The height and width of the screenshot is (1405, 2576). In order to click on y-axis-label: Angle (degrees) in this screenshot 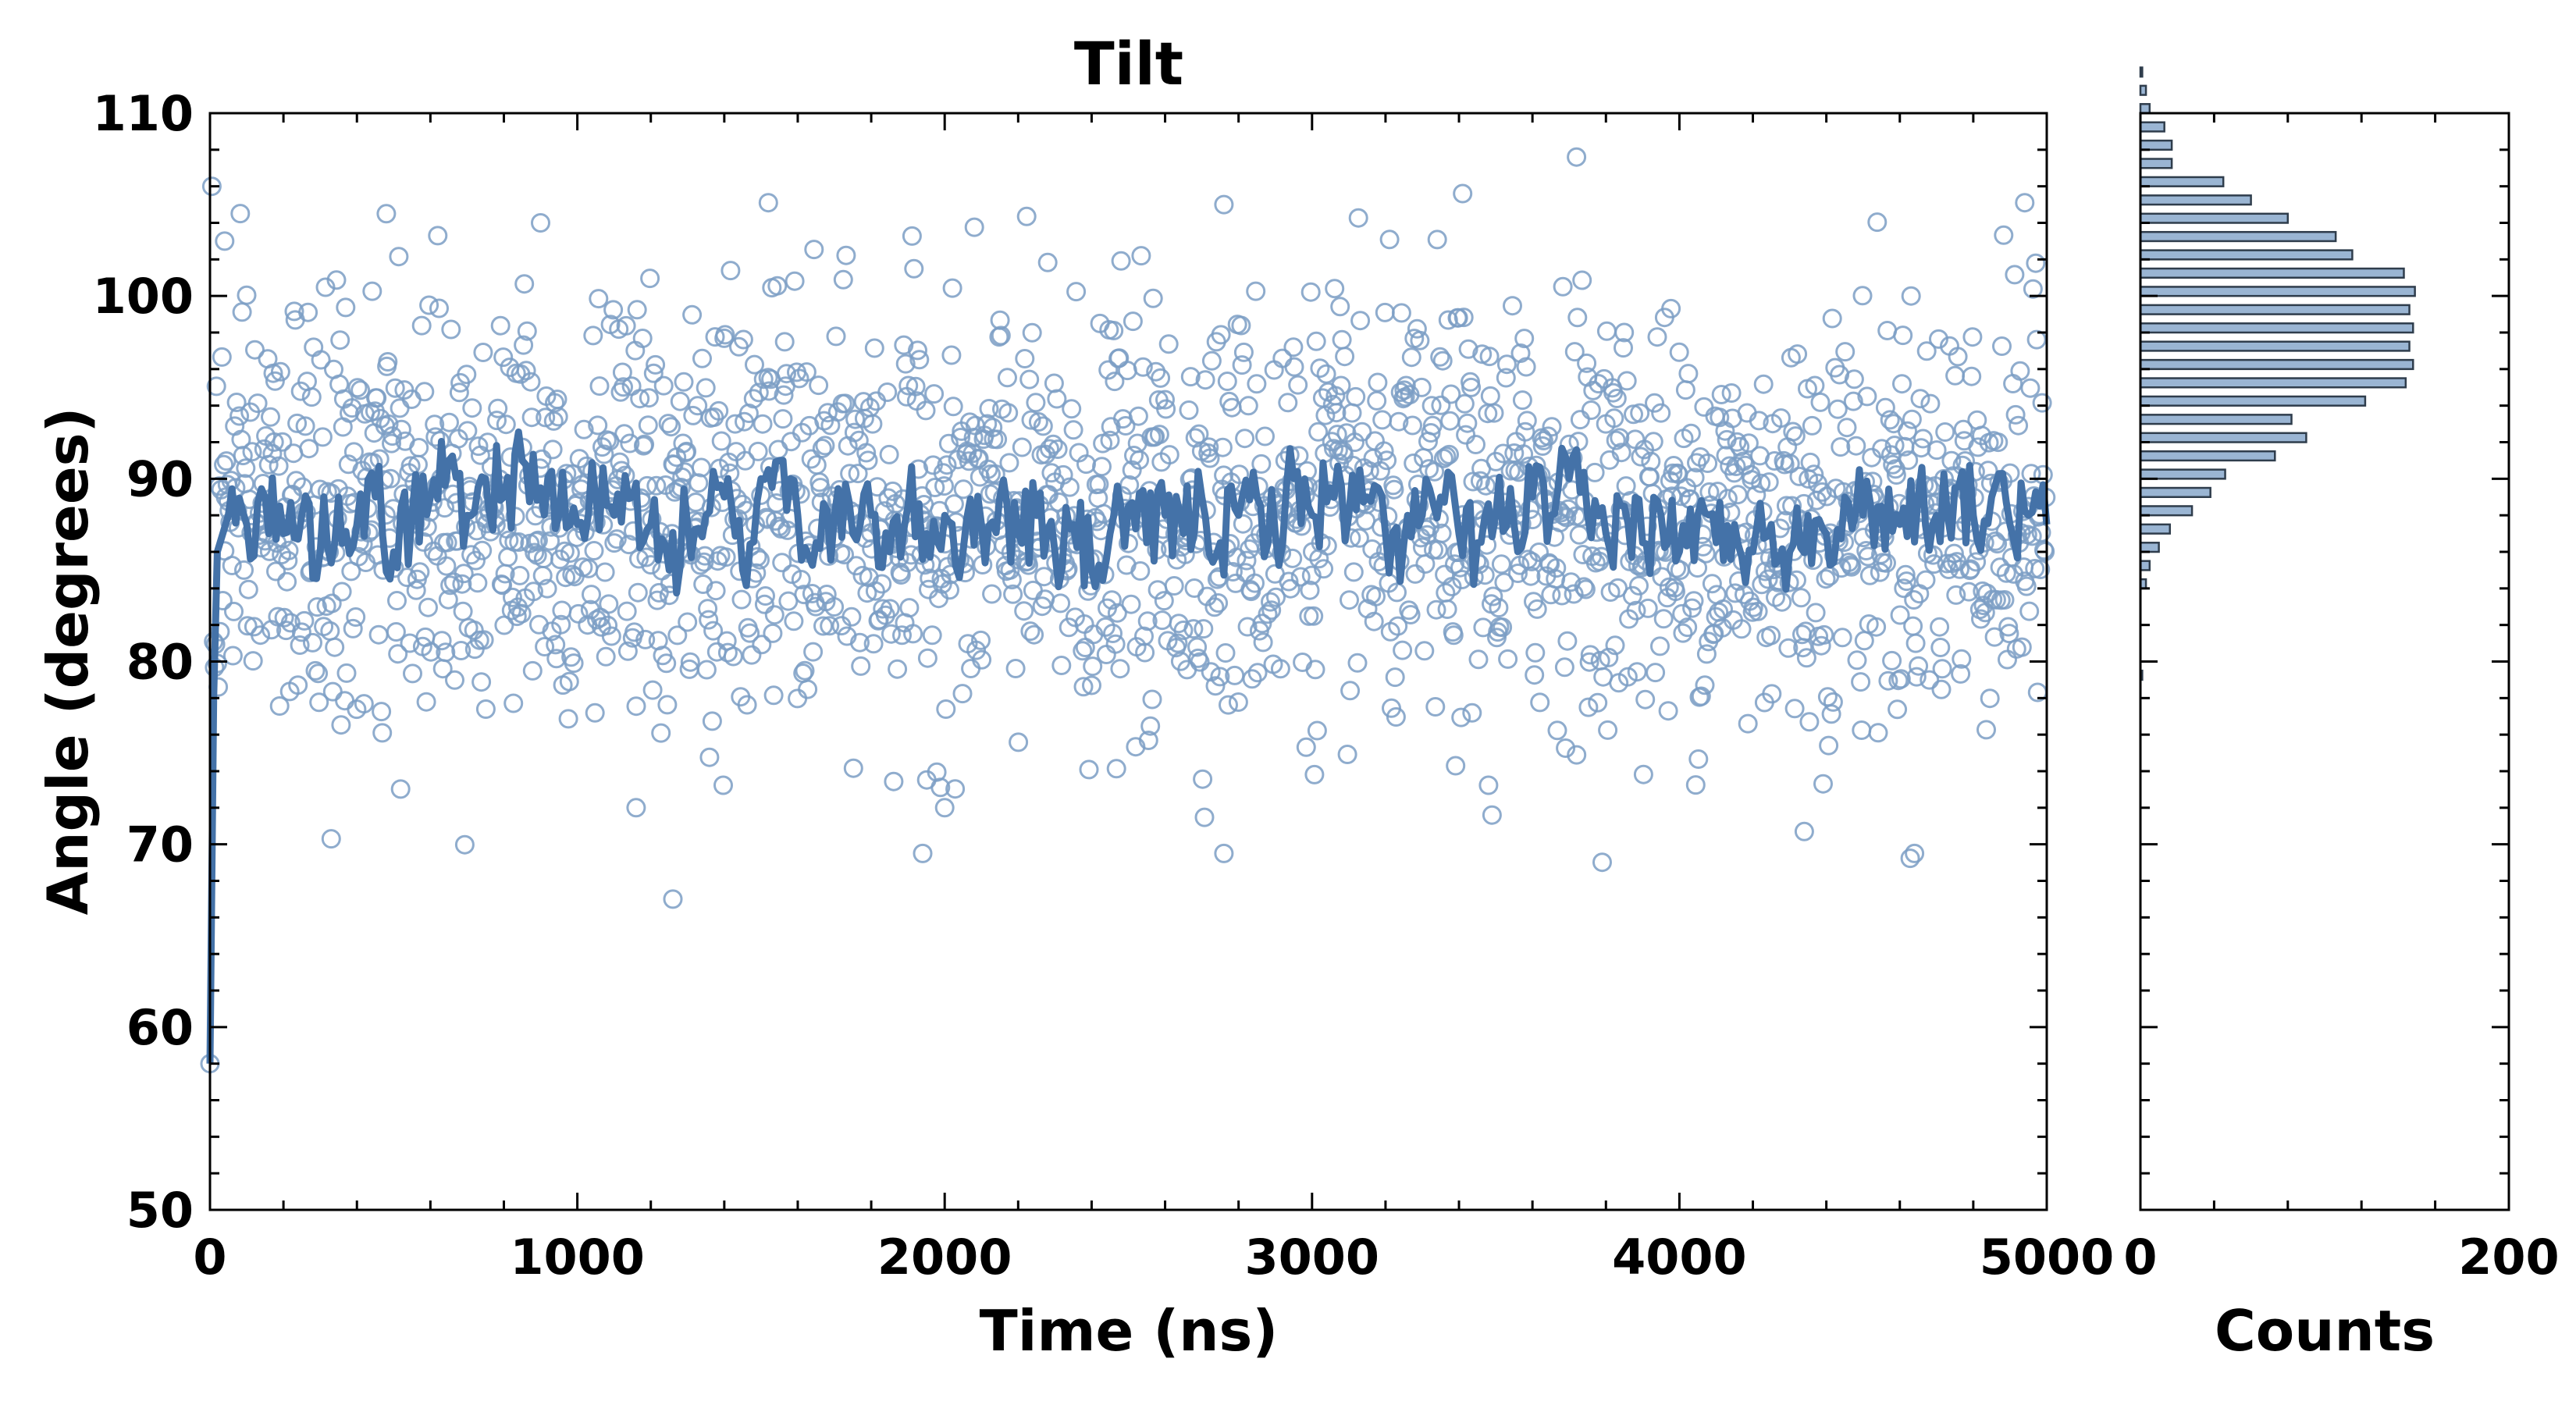, I will do `click(68, 661)`.